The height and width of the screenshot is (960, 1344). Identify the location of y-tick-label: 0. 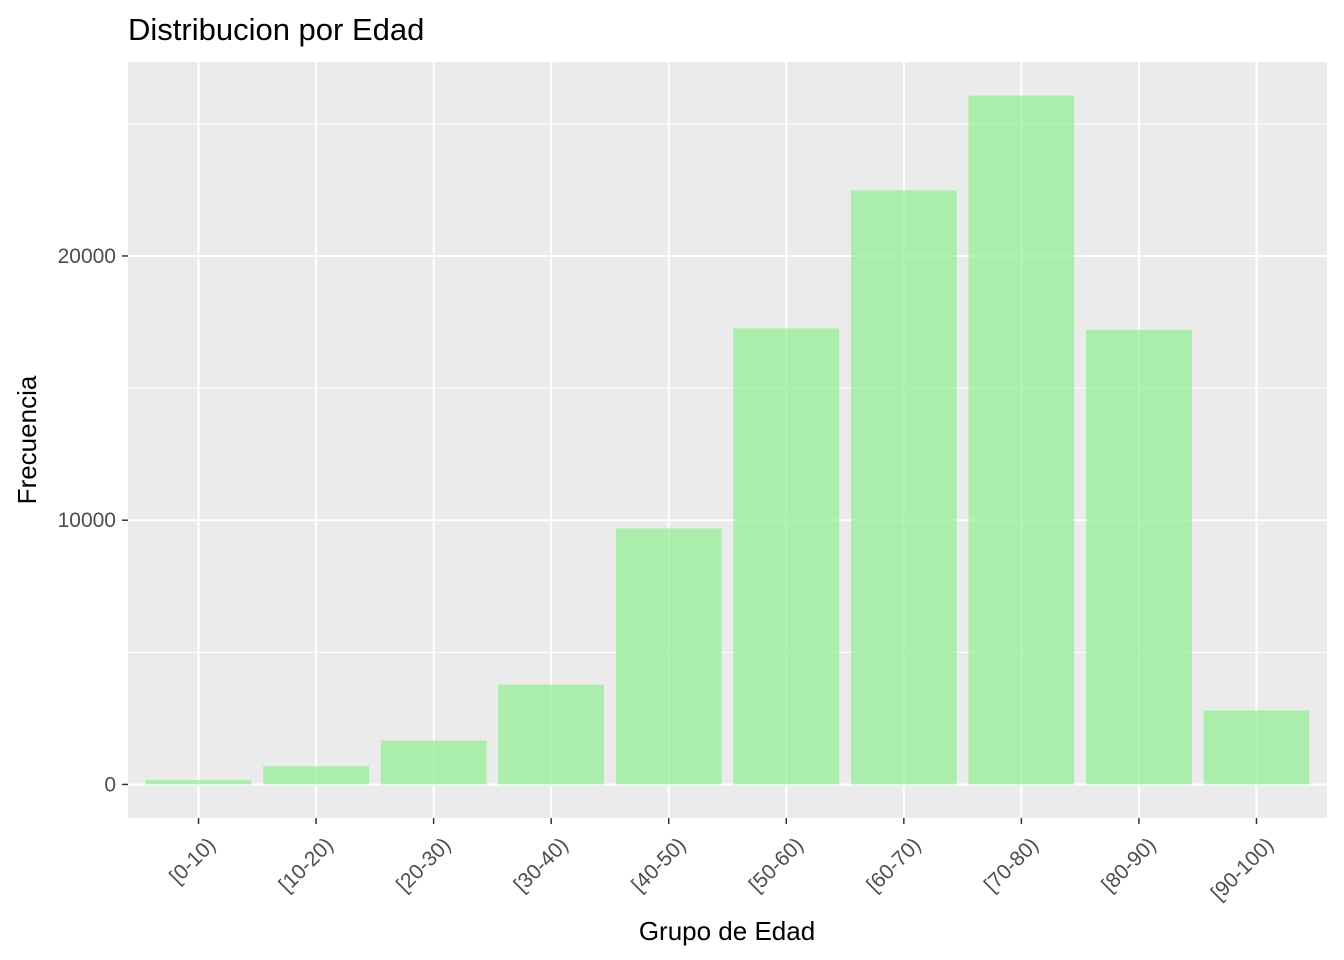
(110, 784).